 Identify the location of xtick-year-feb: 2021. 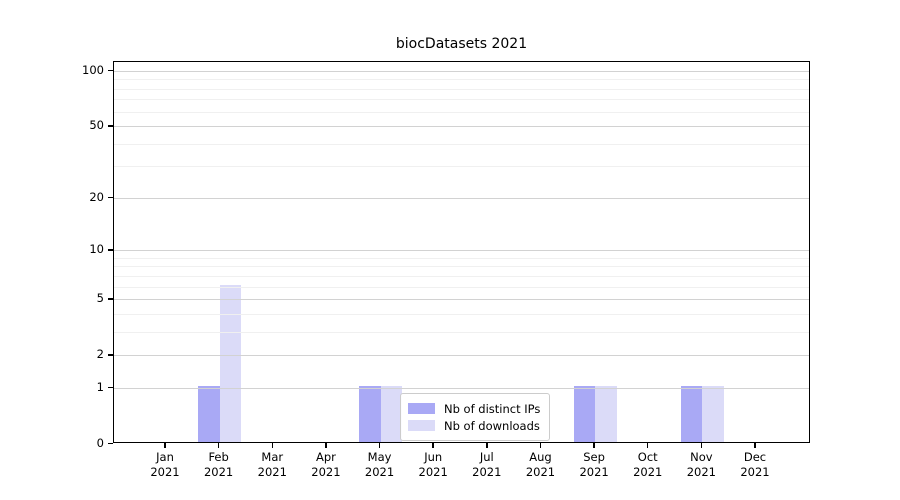
(218, 471).